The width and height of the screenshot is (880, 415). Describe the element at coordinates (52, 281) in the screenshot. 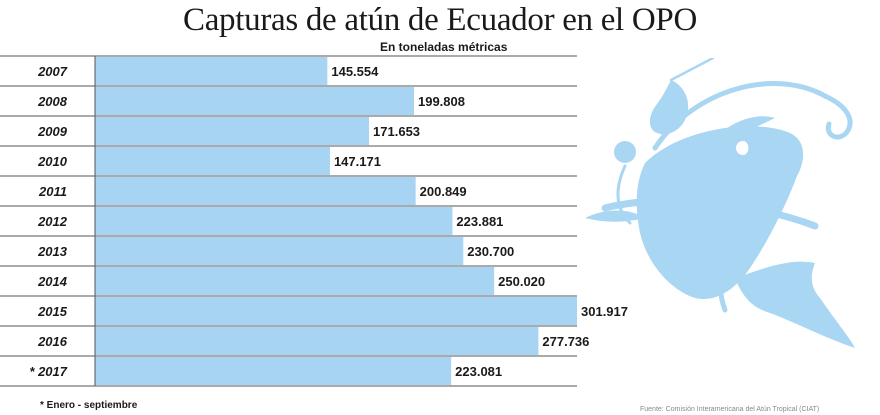

I see `category-label: 2014` at that location.